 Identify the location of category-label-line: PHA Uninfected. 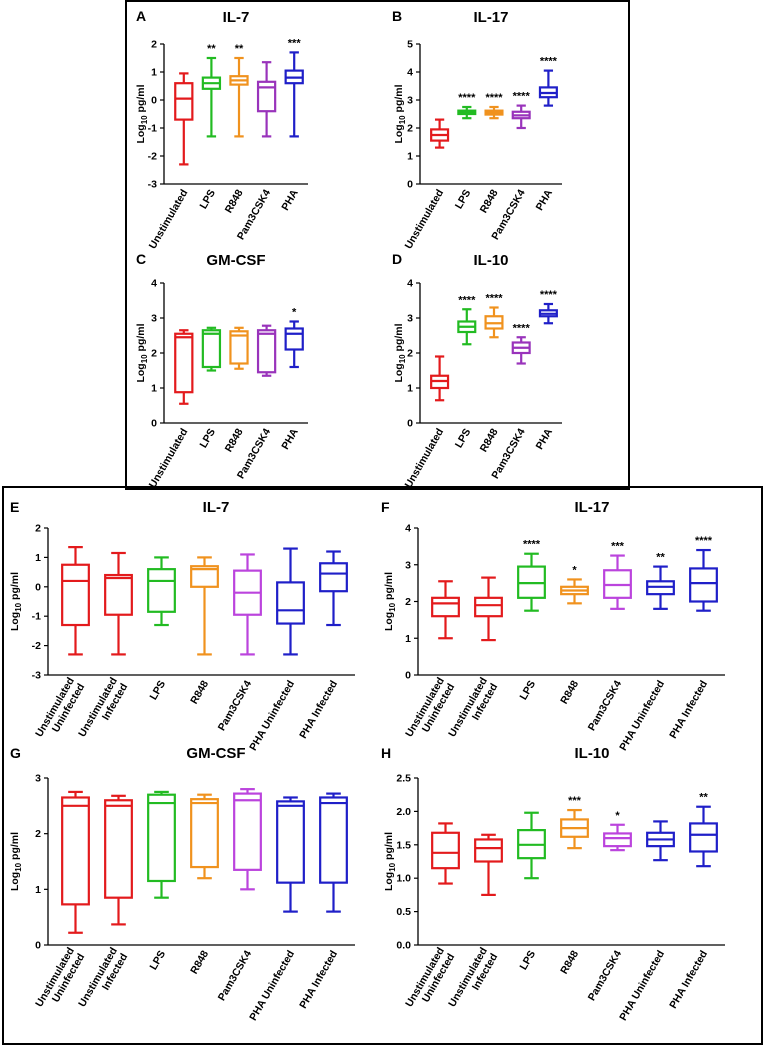
(642, 986).